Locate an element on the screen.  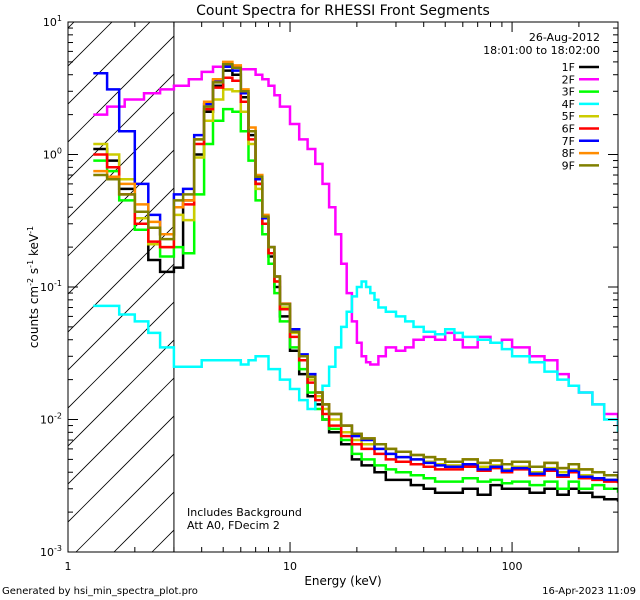
chart-title: Count Spectra for RHESSI Front Segments is located at coordinates (343, 11).